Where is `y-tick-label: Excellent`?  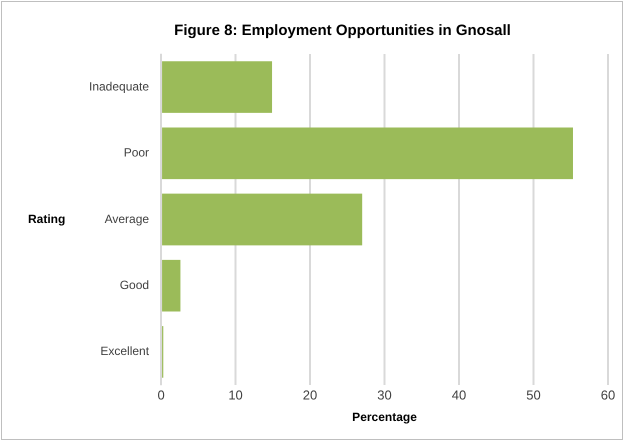 y-tick-label: Excellent is located at coordinates (125, 351).